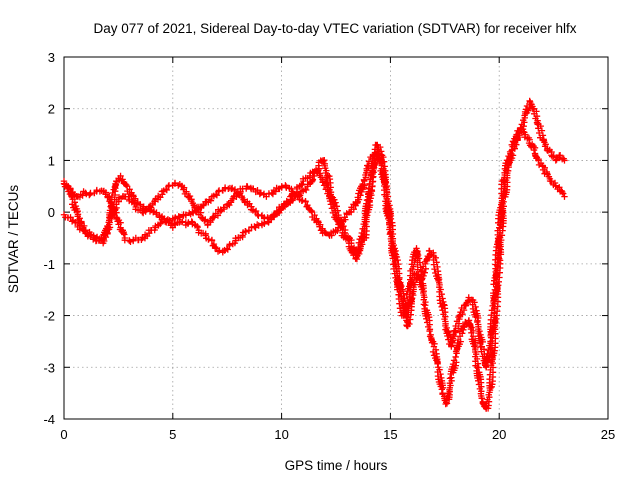 The image size is (640, 480). What do you see at coordinates (51, 57) in the screenshot?
I see `y-tick-label: 3` at bounding box center [51, 57].